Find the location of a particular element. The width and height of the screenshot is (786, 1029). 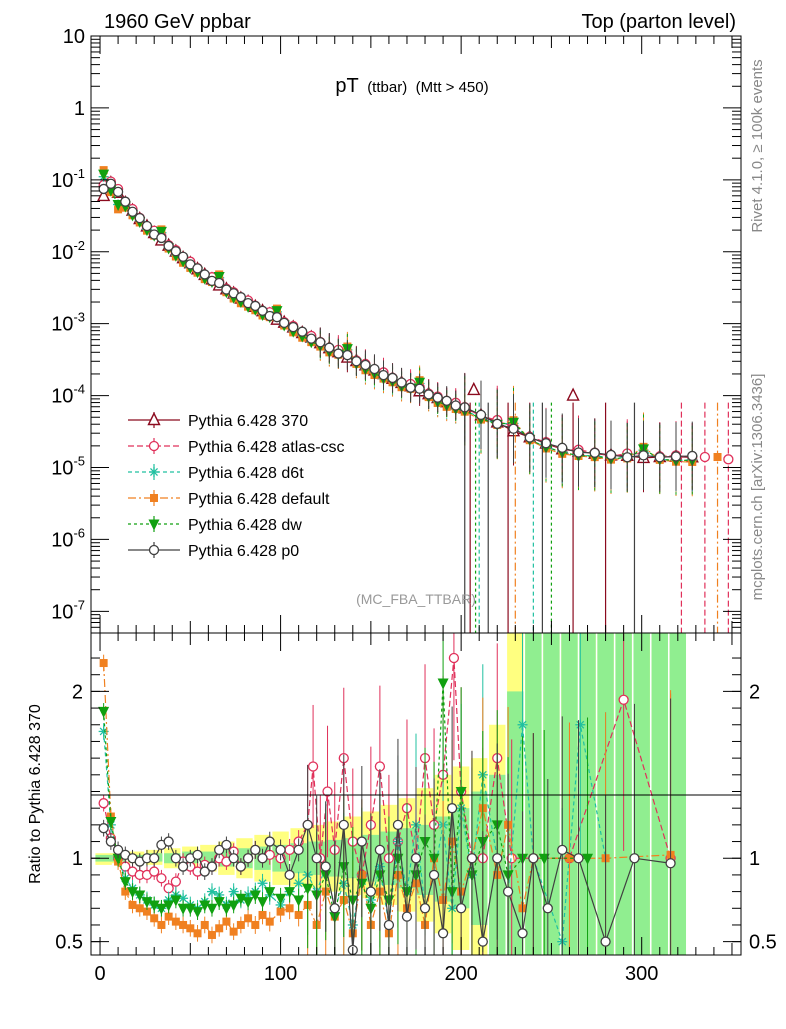

ratio-xtick-label: 0 is located at coordinates (99, 974).